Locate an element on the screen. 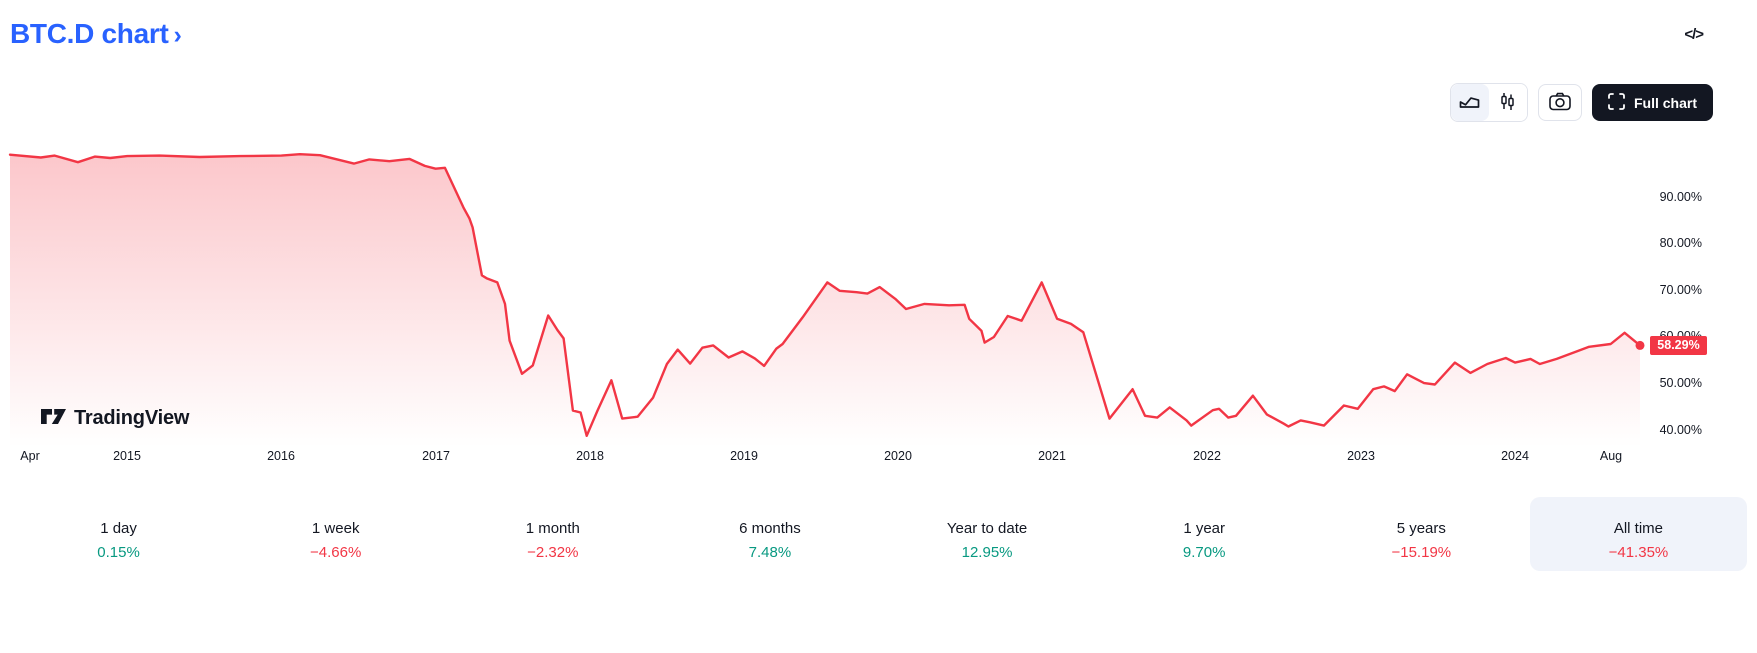 Image resolution: width=1757 pixels, height=653 pixels. range-stat-label: Year to date is located at coordinates (987, 528).